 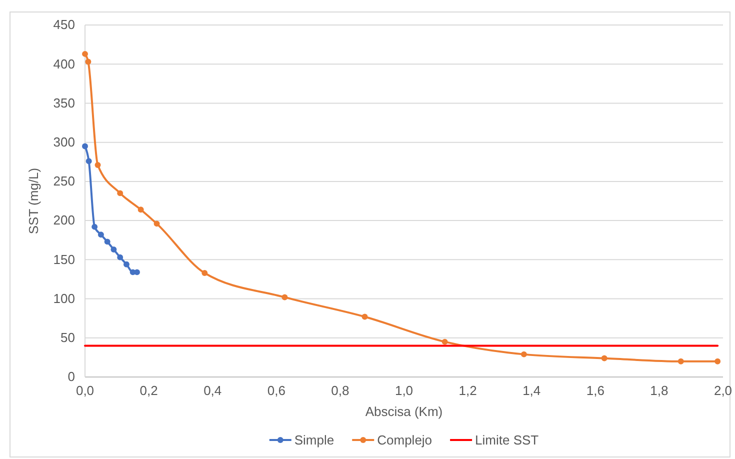 What do you see at coordinates (64, 142) in the screenshot?
I see `y-tick-label: 300` at bounding box center [64, 142].